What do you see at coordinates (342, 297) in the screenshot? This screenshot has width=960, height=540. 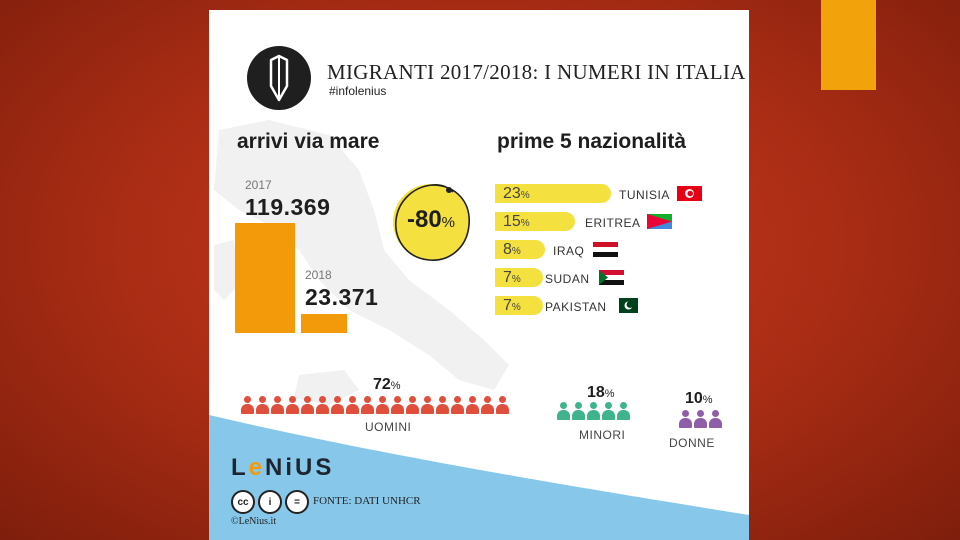 I see `value-2018: 23.371` at bounding box center [342, 297].